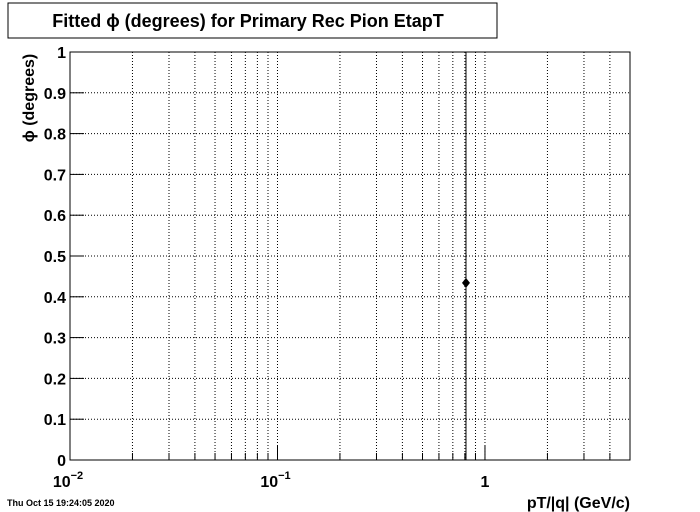 This screenshot has width=700, height=512. What do you see at coordinates (55, 298) in the screenshot?
I see `y-tick-label: 0.4` at bounding box center [55, 298].